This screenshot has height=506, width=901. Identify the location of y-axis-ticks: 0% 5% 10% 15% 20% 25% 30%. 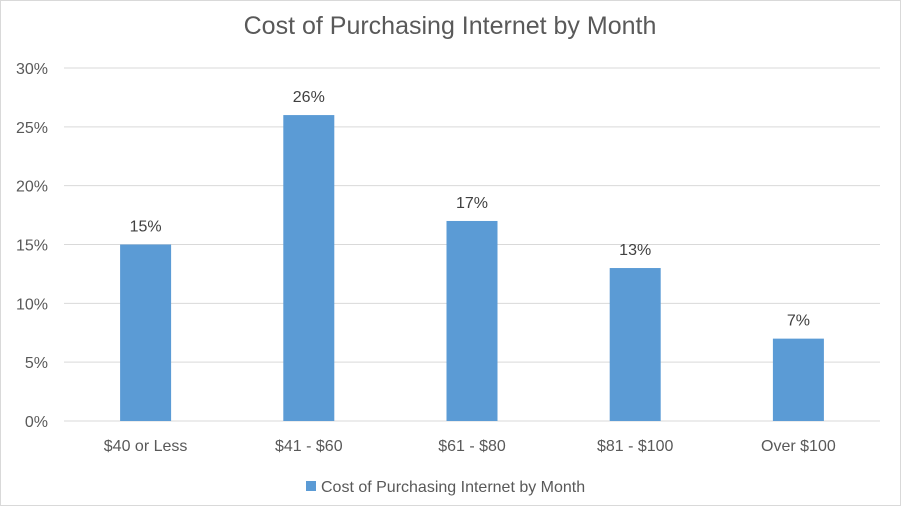
(32, 246).